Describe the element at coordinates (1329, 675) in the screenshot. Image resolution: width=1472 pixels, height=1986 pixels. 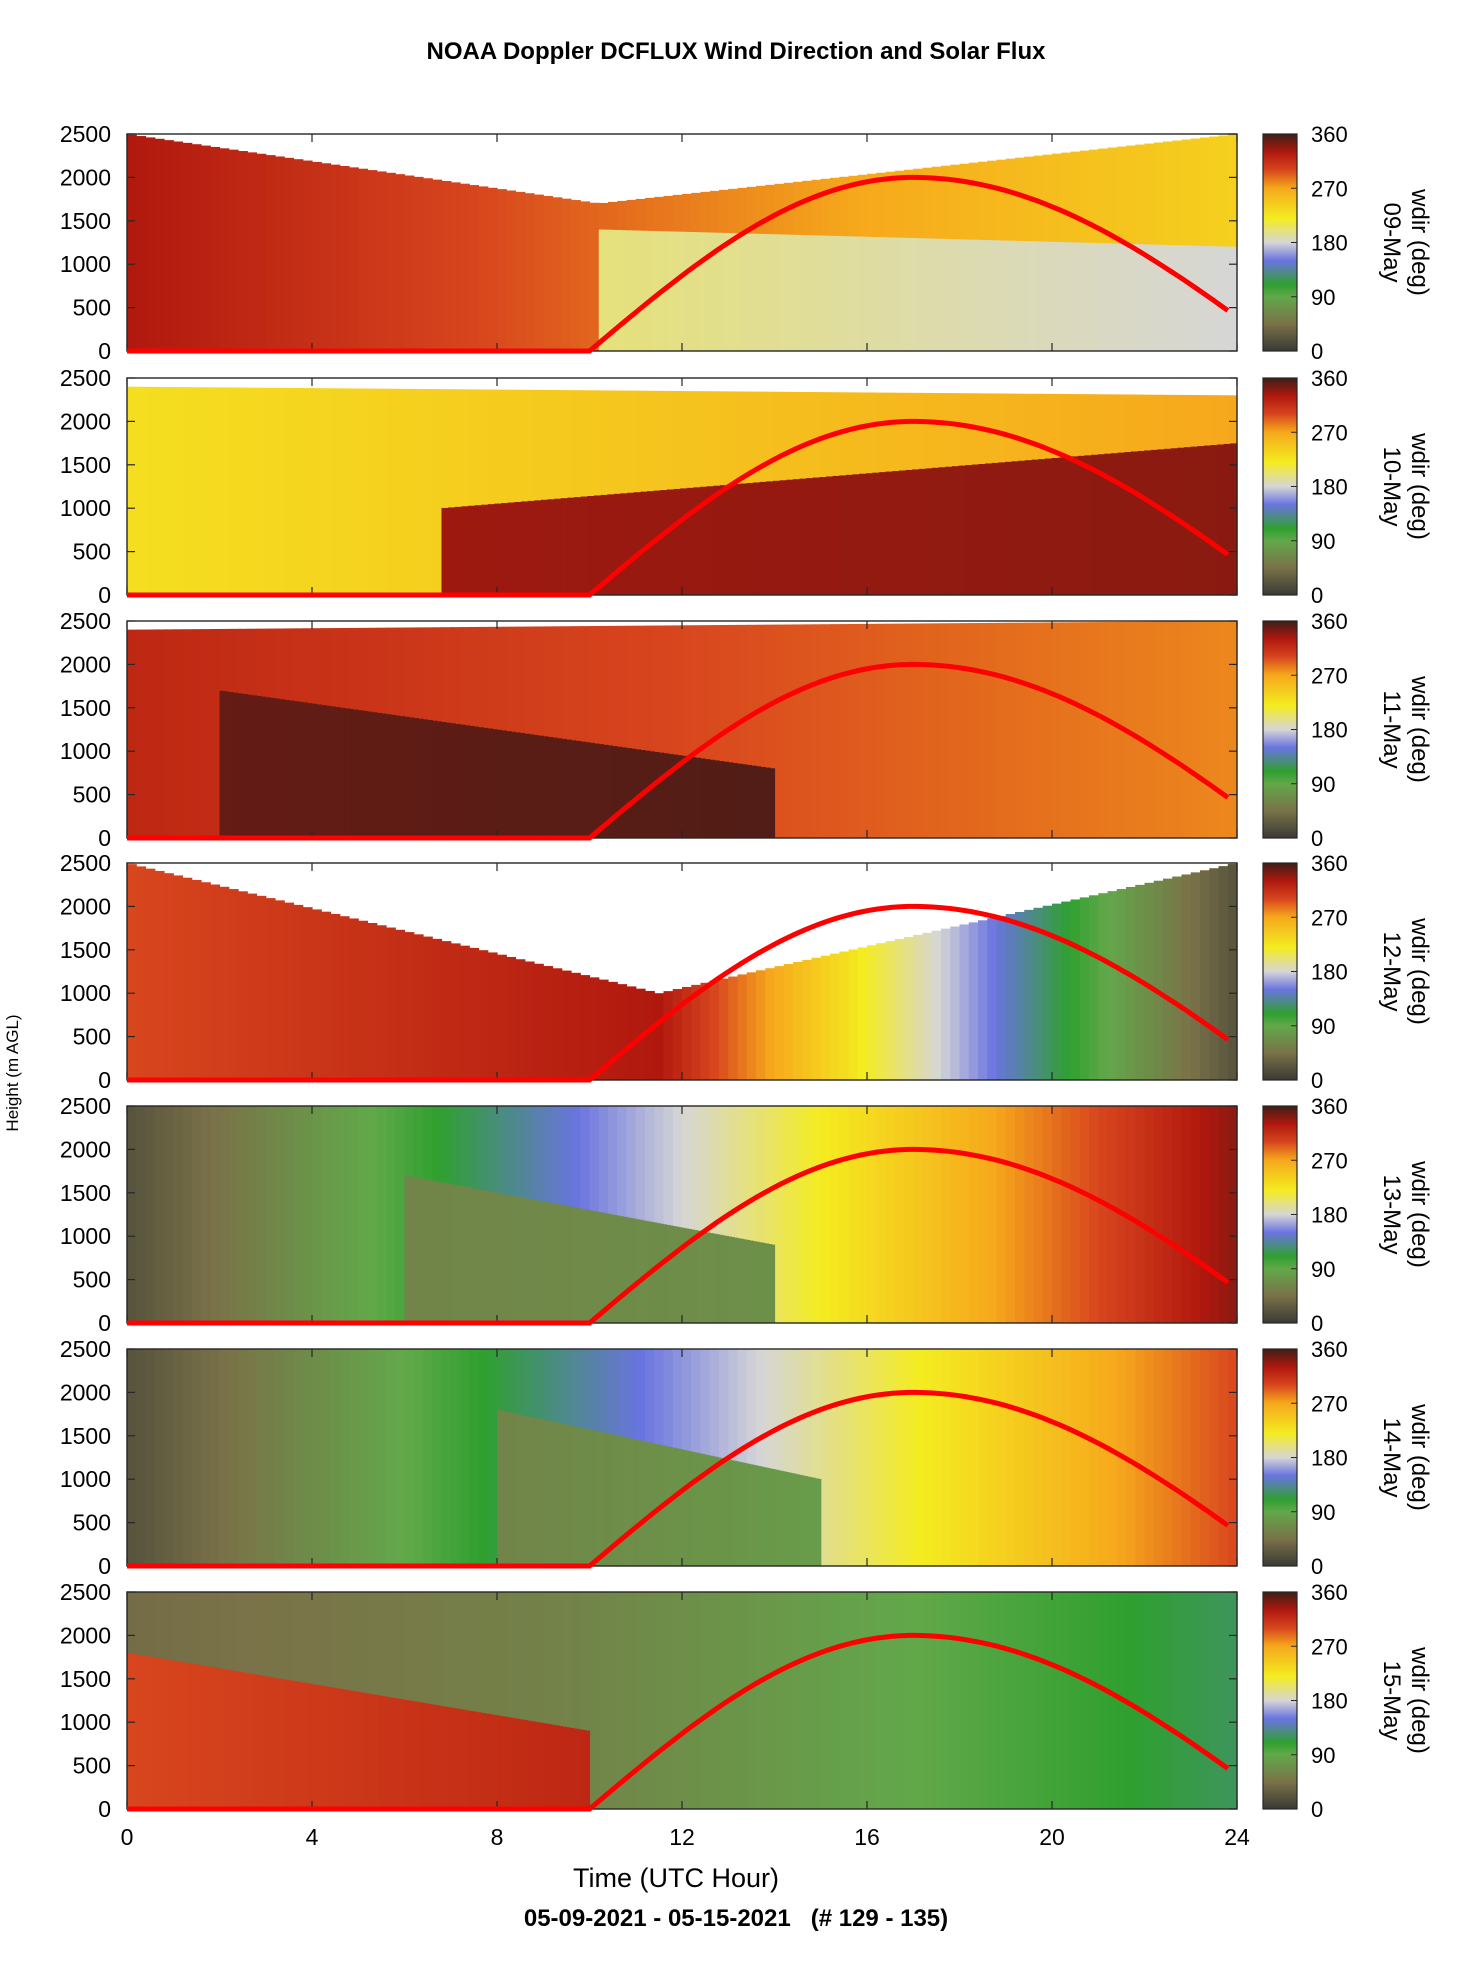
I see `colorbar-tick-label: 270` at that location.